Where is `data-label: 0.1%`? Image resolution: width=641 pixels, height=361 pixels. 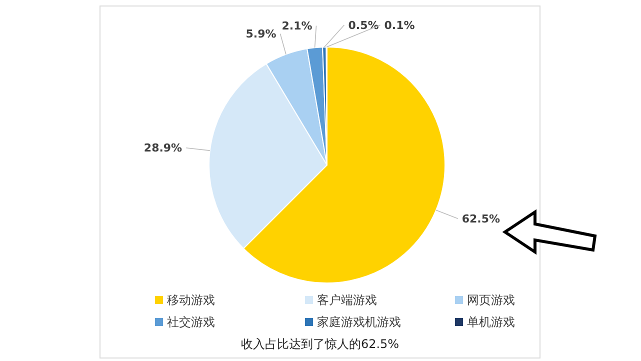 data-label: 0.1% is located at coordinates (399, 25).